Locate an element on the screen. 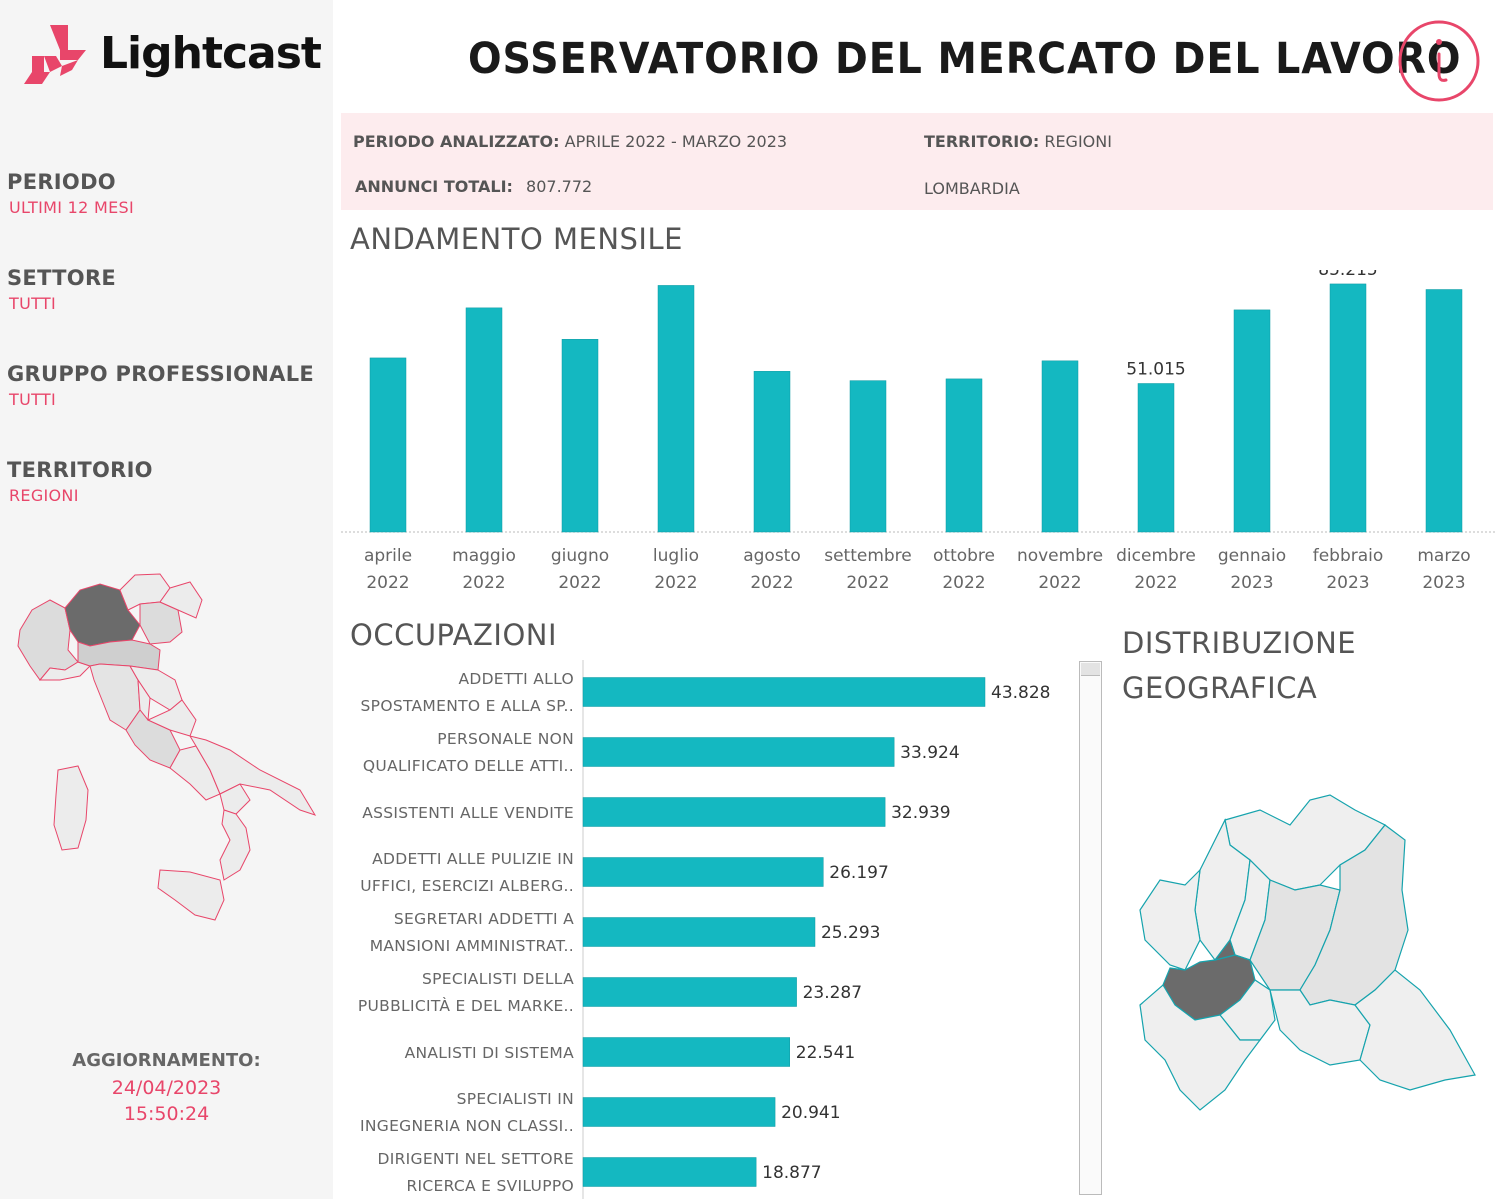 This screenshot has height=1199, width=1499. filter-settore: SETTORE TUTTI is located at coordinates (61, 289).